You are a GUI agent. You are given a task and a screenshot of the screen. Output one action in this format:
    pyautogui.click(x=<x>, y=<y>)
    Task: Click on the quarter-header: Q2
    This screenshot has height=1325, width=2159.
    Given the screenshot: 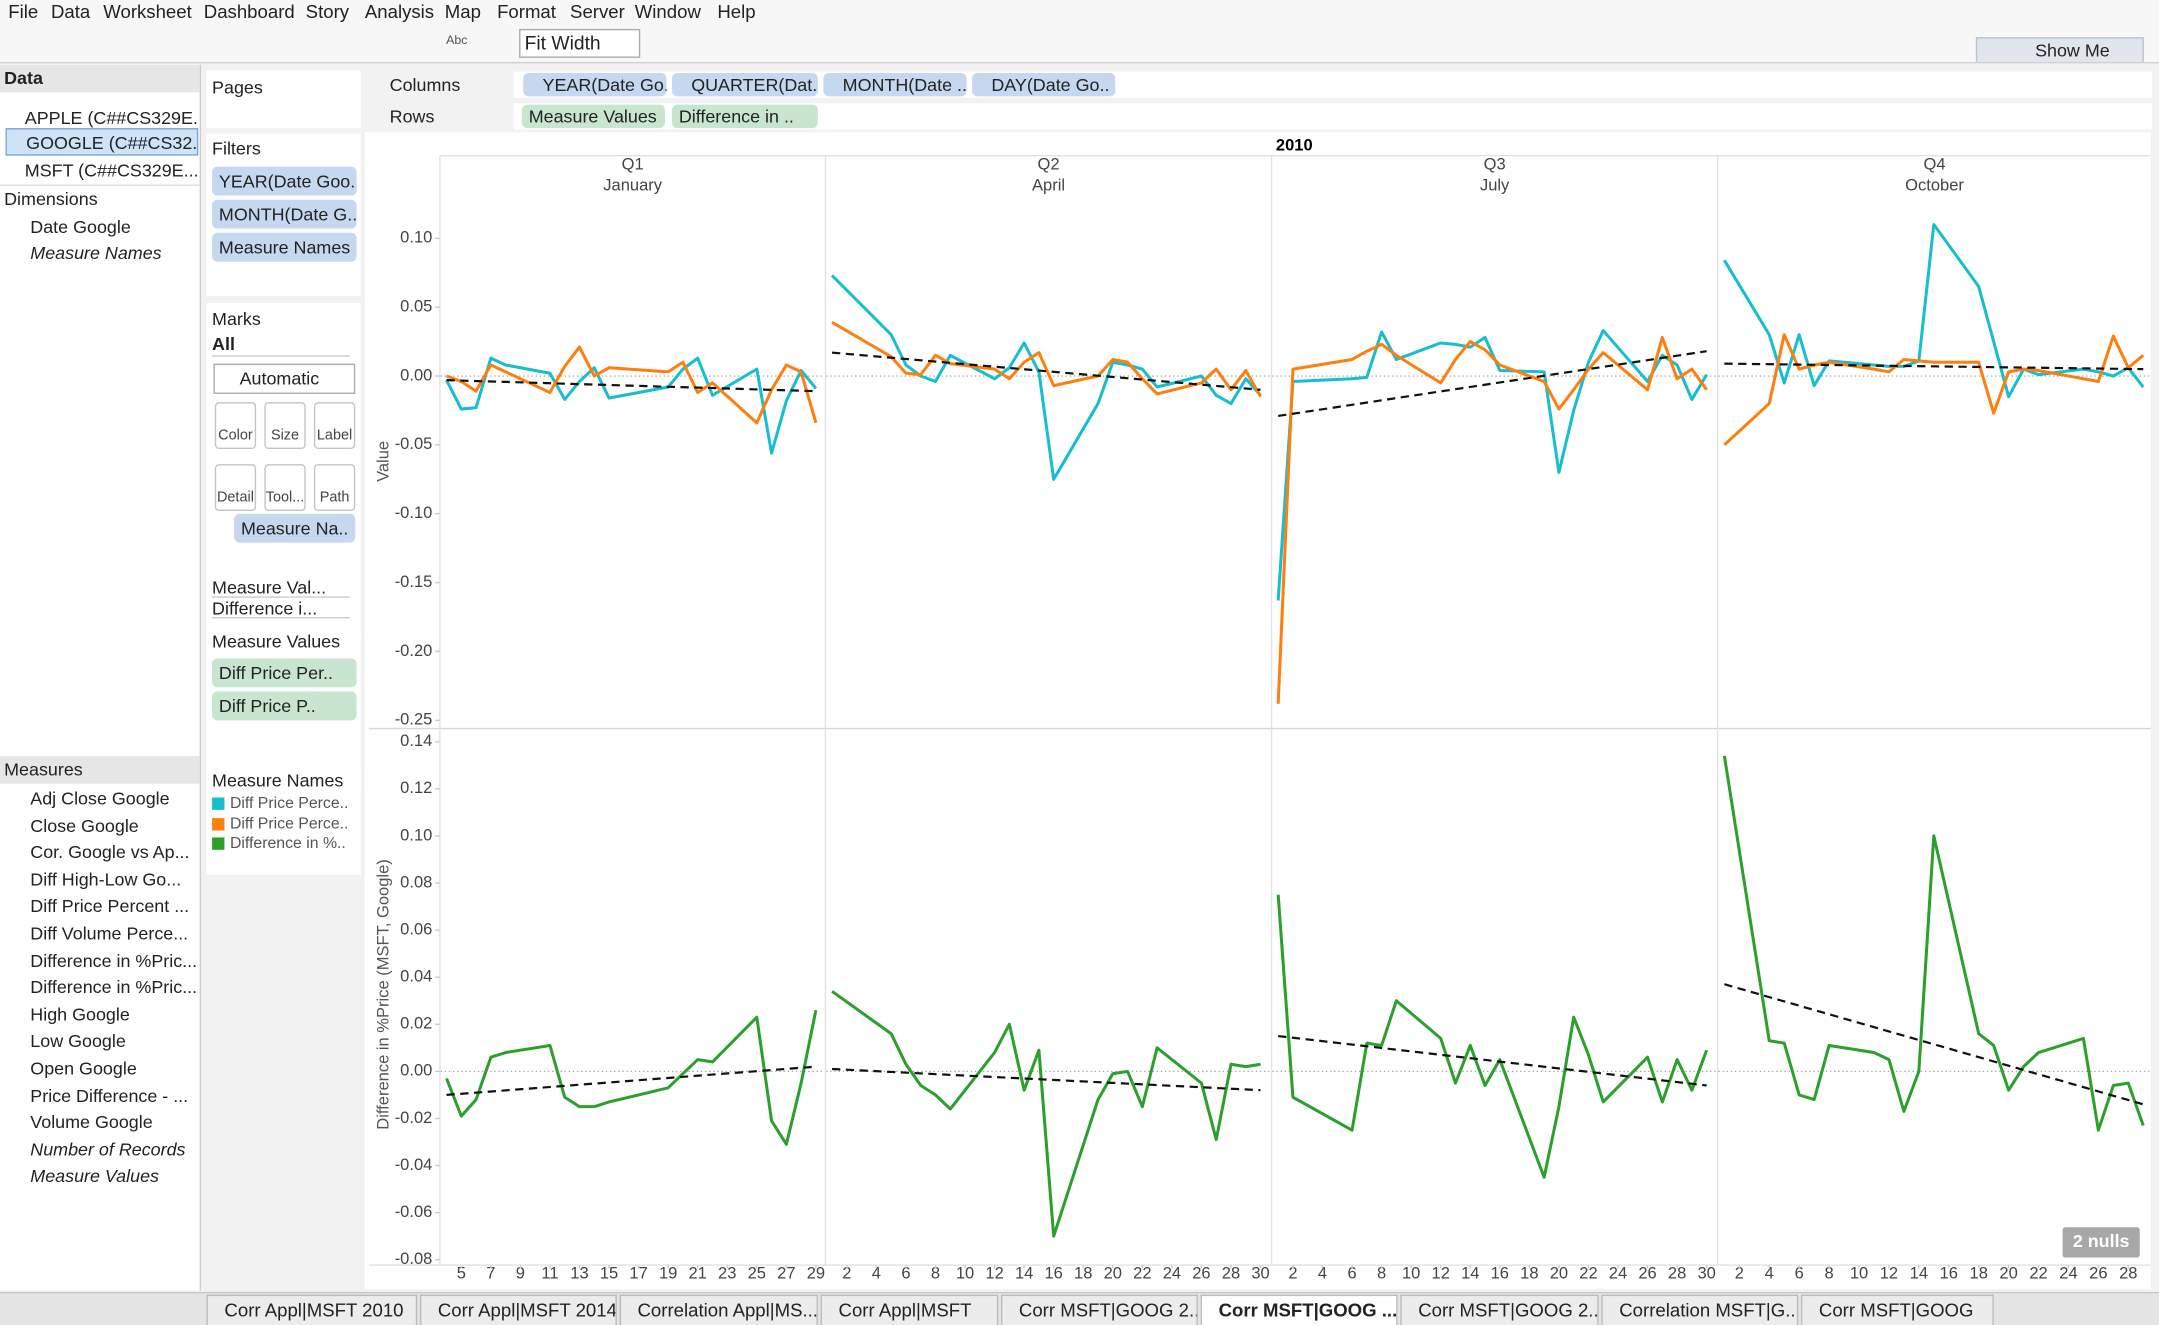 What is the action you would take?
    pyautogui.click(x=1048, y=164)
    